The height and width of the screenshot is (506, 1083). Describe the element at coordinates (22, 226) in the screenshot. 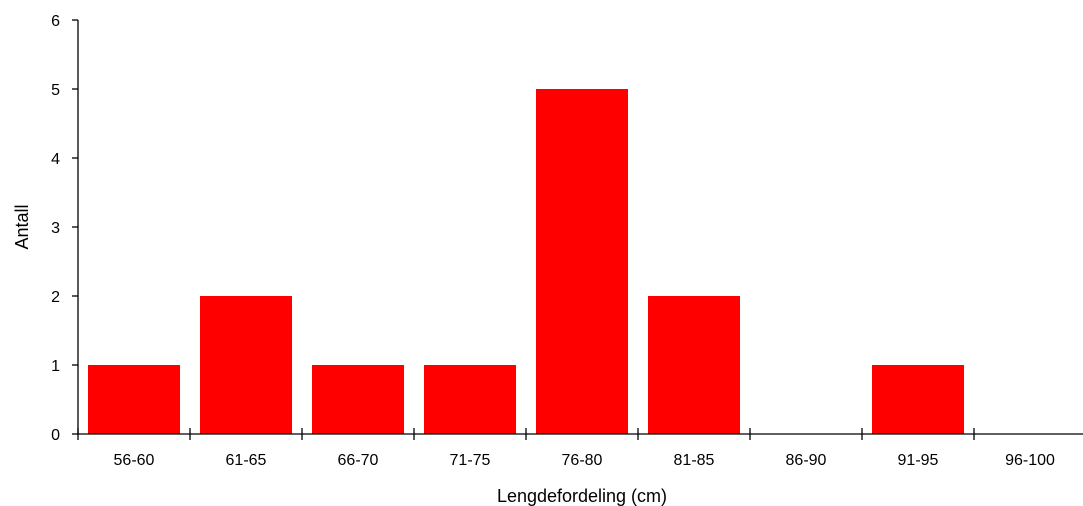

I see `y-axis-title: Antall` at that location.